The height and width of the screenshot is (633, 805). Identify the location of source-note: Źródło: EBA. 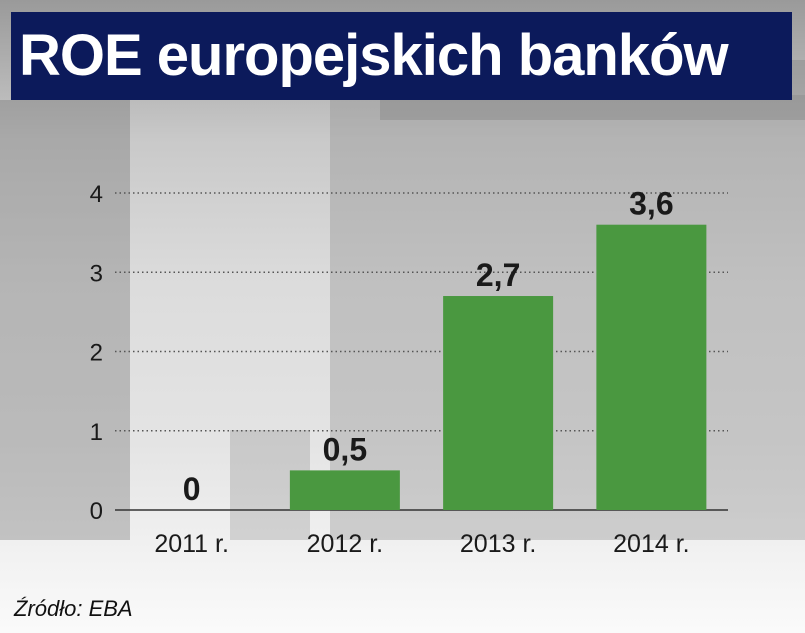
(73, 608).